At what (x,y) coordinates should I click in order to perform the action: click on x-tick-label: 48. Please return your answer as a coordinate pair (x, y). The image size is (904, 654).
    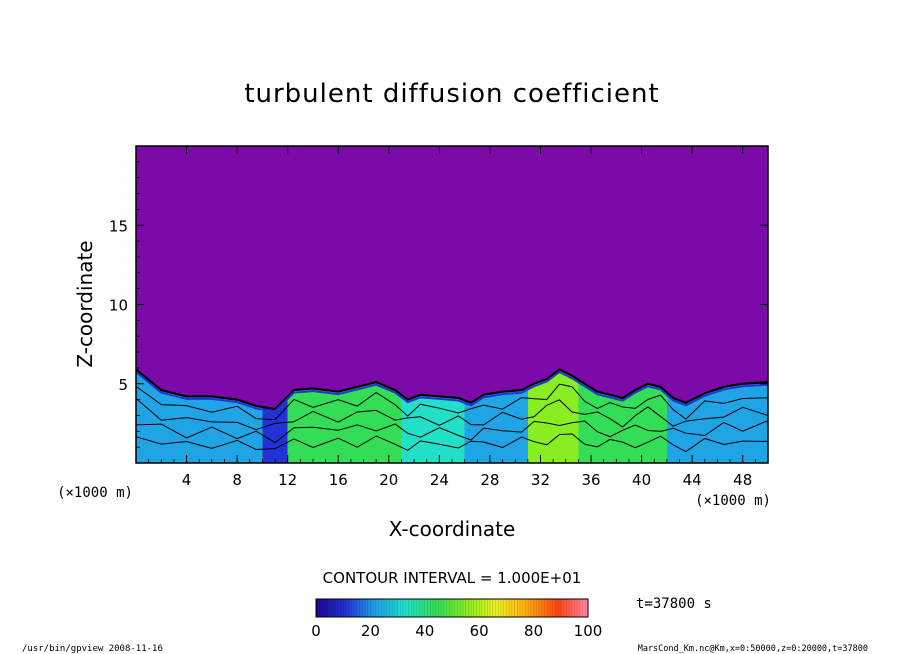
    Looking at the image, I should click on (742, 480).